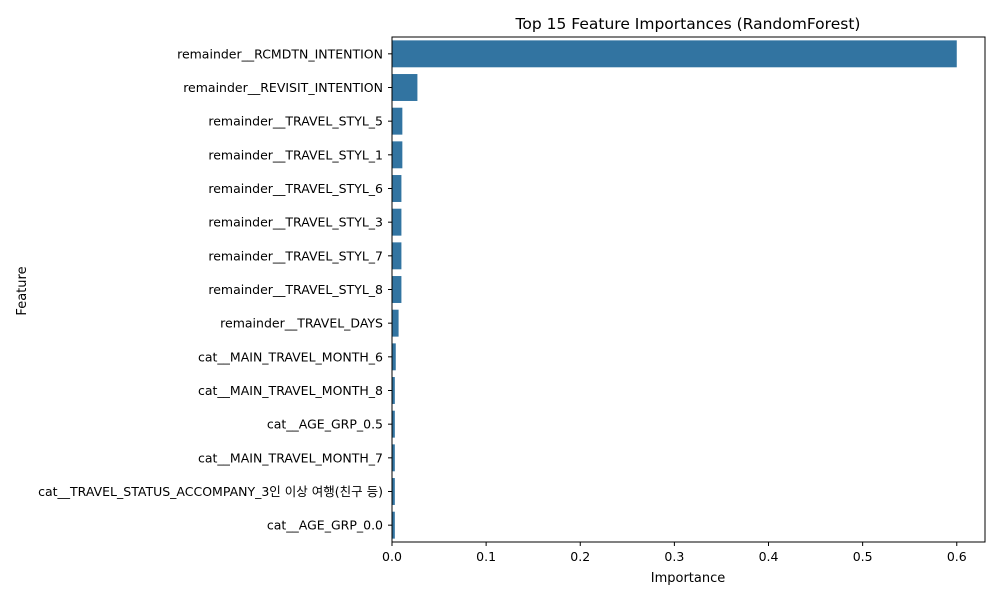 The height and width of the screenshot is (600, 1000). I want to click on x-tick-label: 0.5, so click(863, 556).